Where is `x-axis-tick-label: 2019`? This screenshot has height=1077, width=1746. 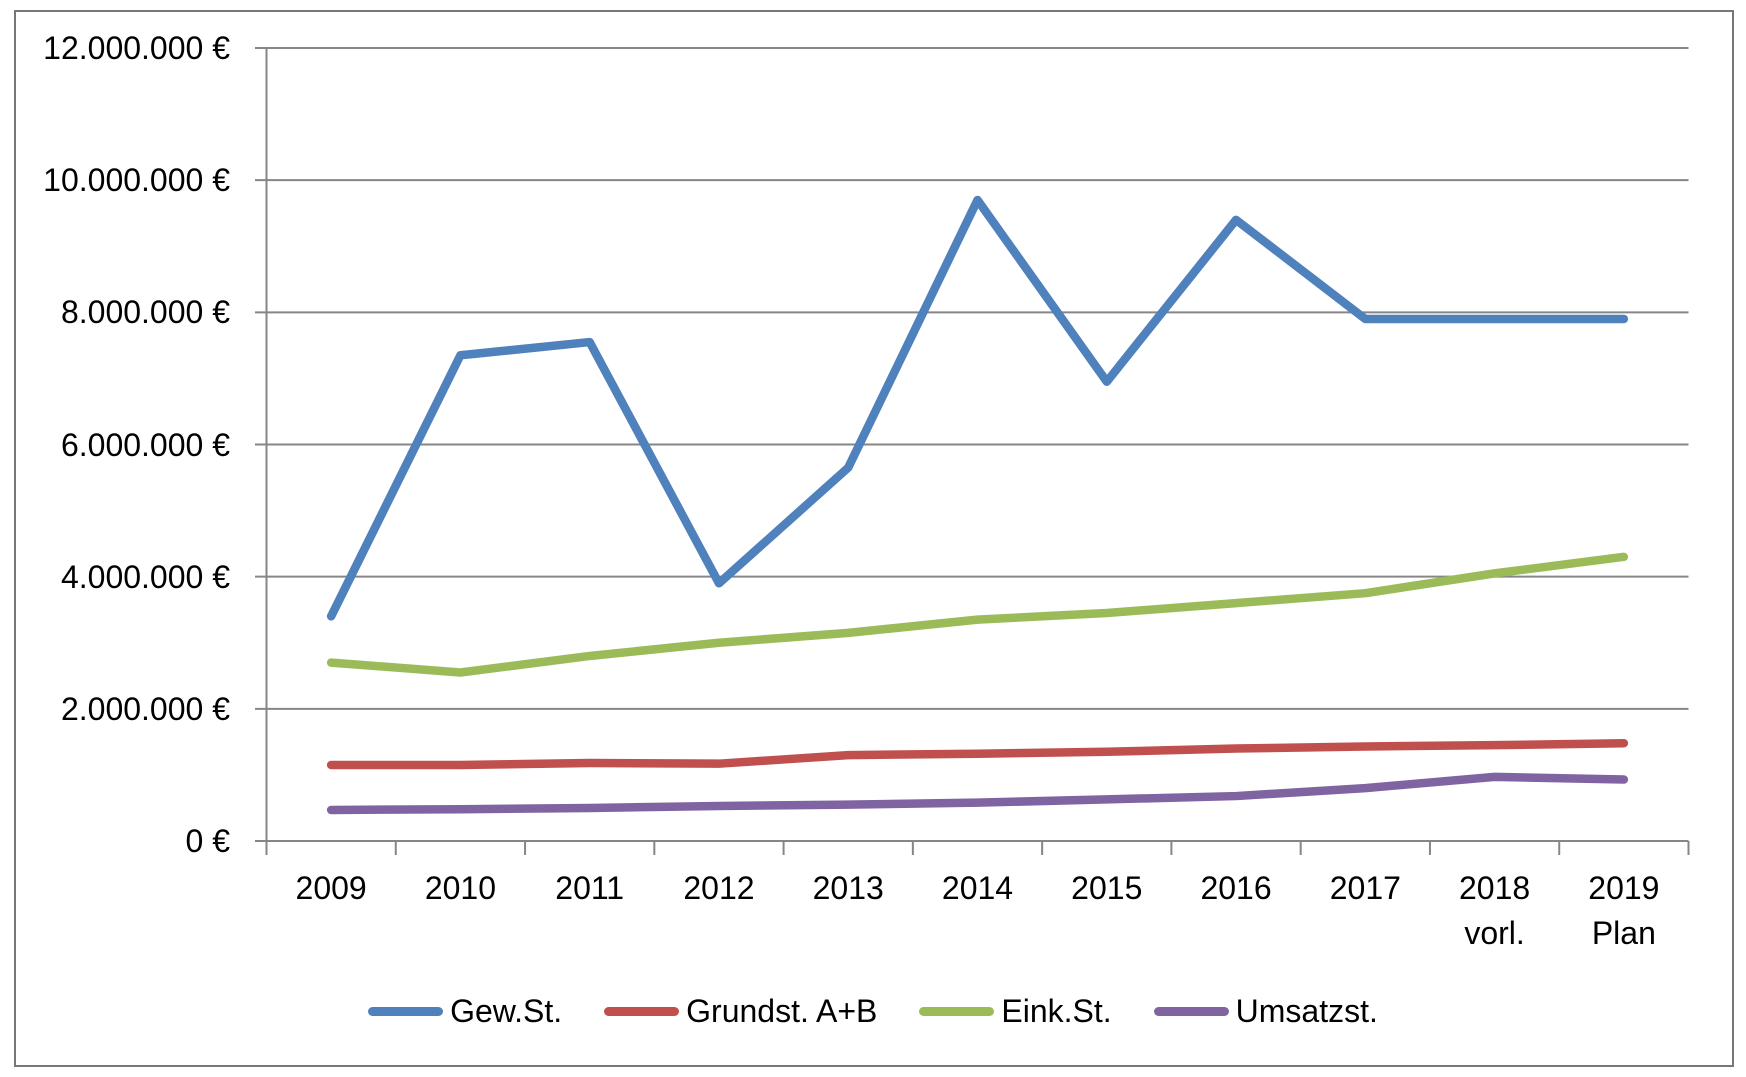
x-axis-tick-label: 2019 is located at coordinates (1624, 888).